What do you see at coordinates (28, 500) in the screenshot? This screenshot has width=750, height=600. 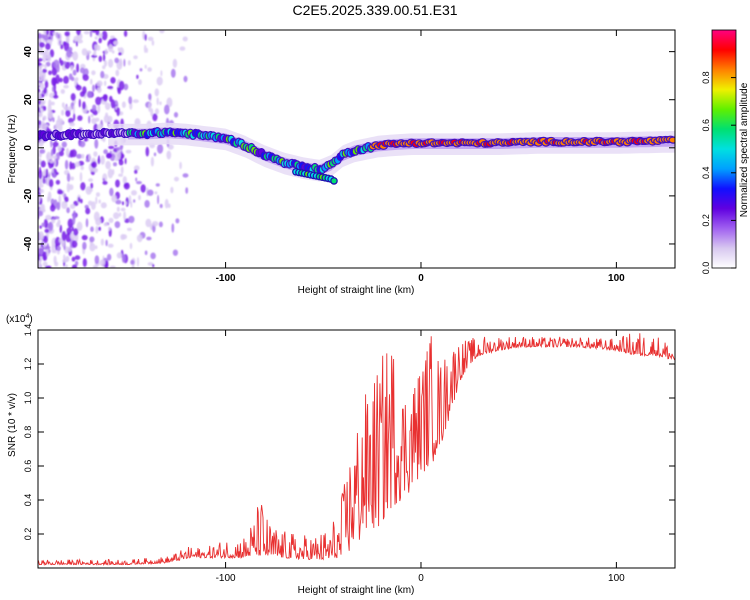 I see `y-tick-label: 0.4` at bounding box center [28, 500].